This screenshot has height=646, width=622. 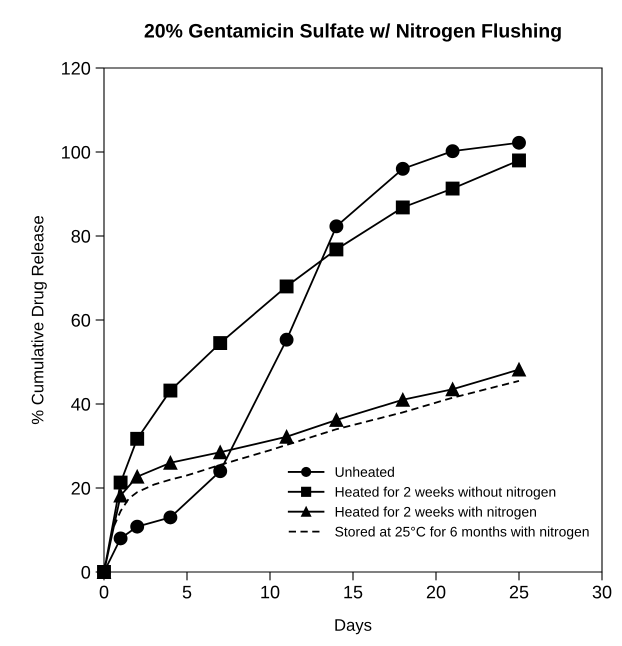 I want to click on y-tick-label: 100, so click(x=76, y=152).